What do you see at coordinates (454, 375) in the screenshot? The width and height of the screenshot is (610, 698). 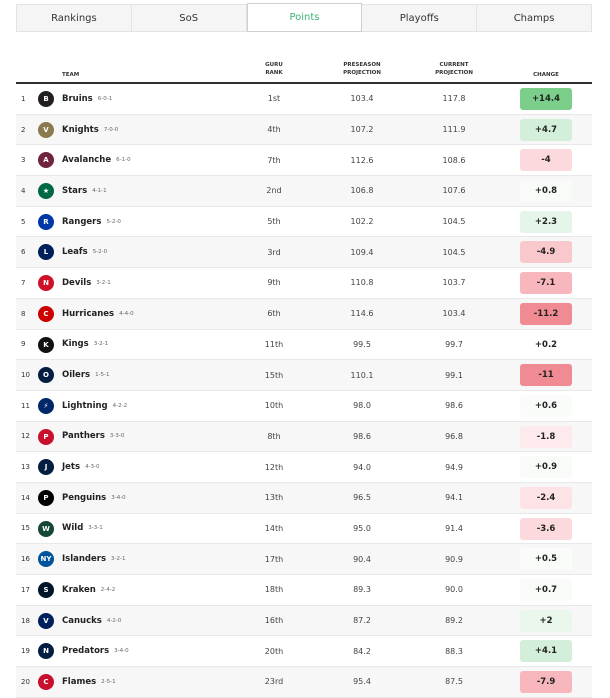 I see `current-projection: 99.1` at bounding box center [454, 375].